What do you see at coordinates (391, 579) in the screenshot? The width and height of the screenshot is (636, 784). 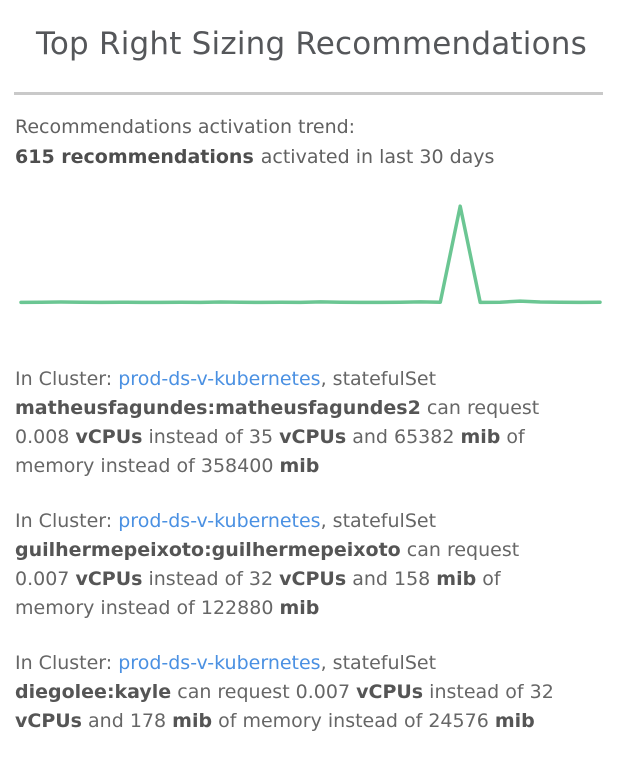 I see `recommendation-text: and 158` at bounding box center [391, 579].